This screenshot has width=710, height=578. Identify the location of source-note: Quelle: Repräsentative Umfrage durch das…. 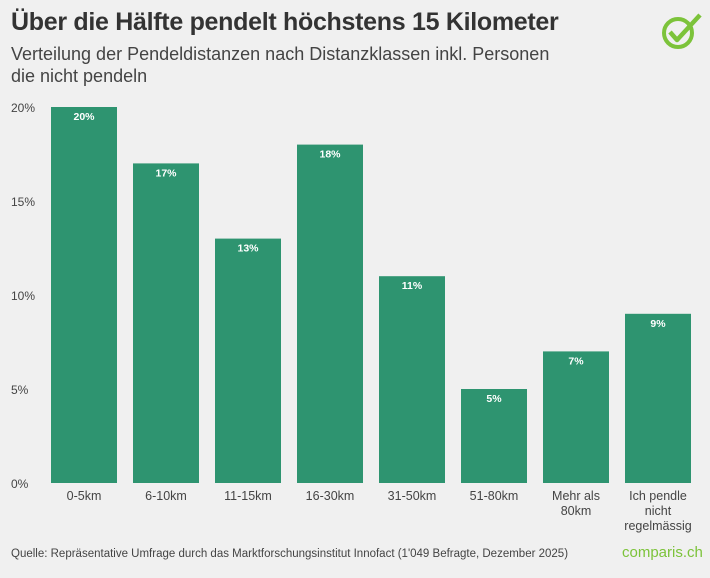
(290, 554).